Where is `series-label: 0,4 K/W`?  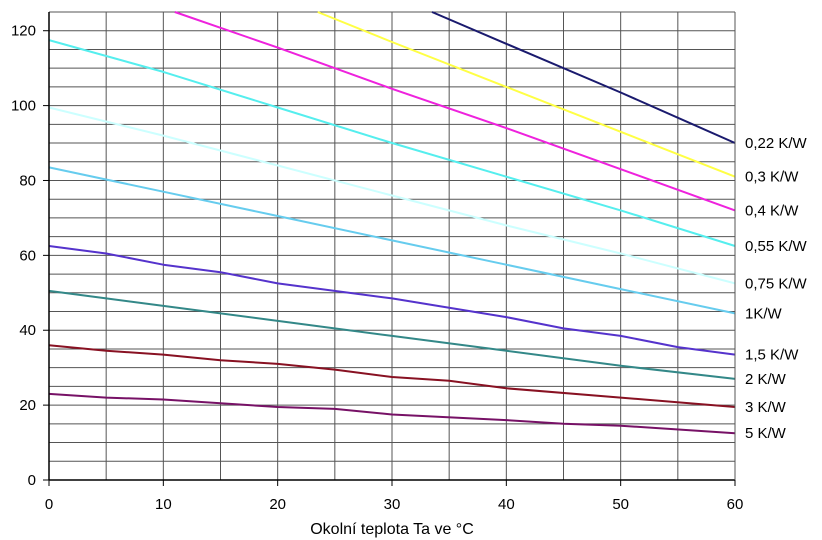
series-label: 0,4 K/W is located at coordinates (772, 210).